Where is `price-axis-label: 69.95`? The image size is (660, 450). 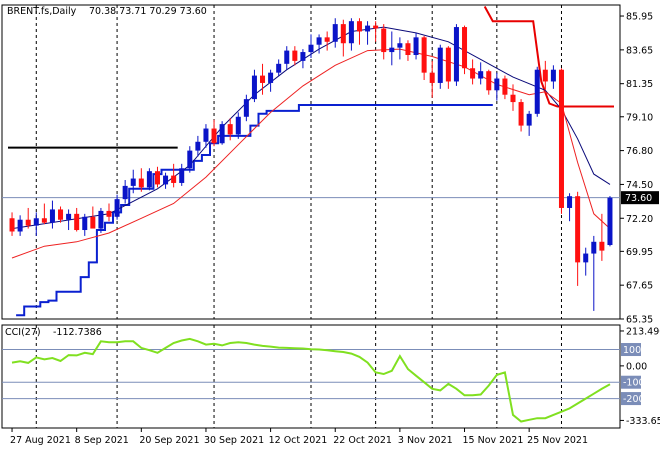 price-axis-label: 69.95 is located at coordinates (639, 252).